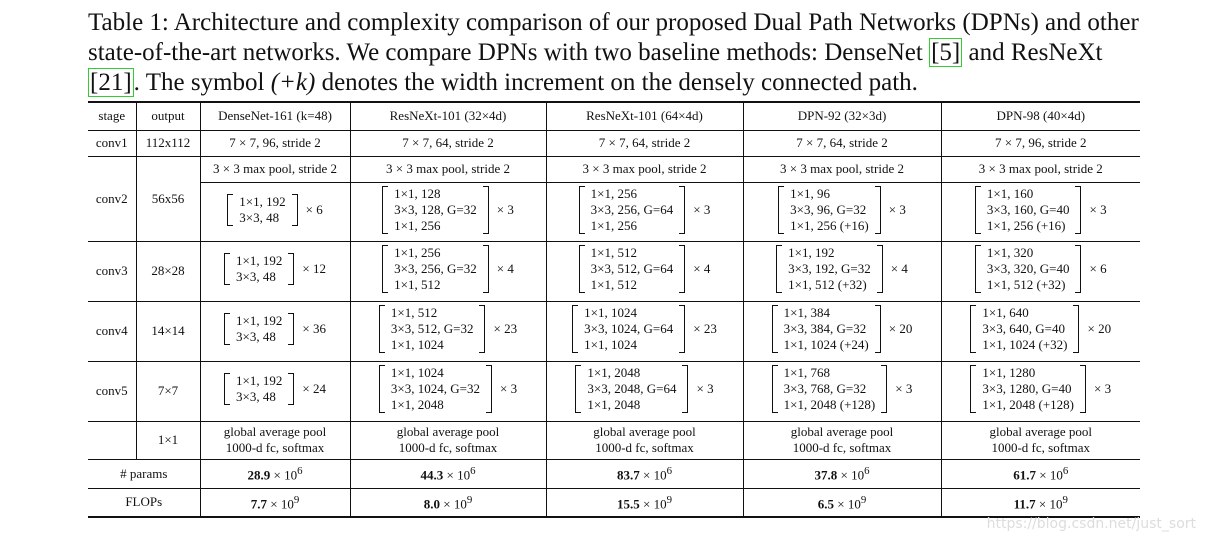  What do you see at coordinates (632, 209) in the screenshot?
I see `block-line: 3×3, 256, G=64` at bounding box center [632, 209].